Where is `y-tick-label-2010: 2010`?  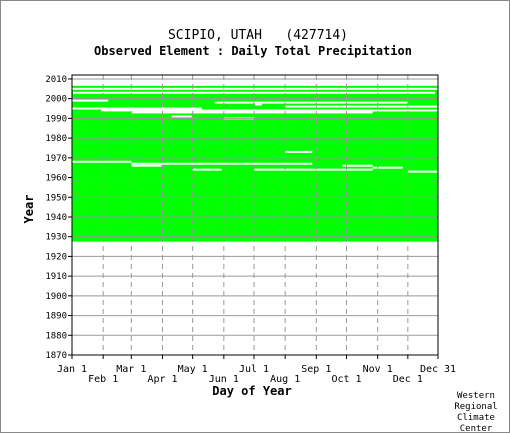
y-tick-label-2010: 2010 is located at coordinates (56, 80).